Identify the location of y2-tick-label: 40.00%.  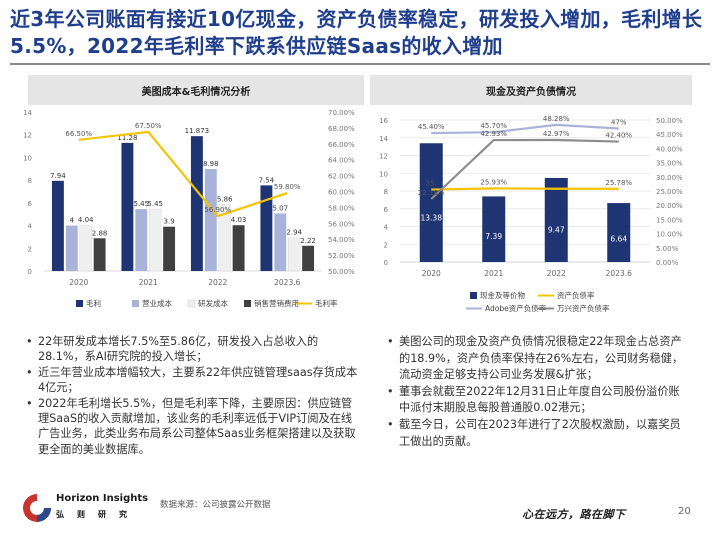
(669, 149).